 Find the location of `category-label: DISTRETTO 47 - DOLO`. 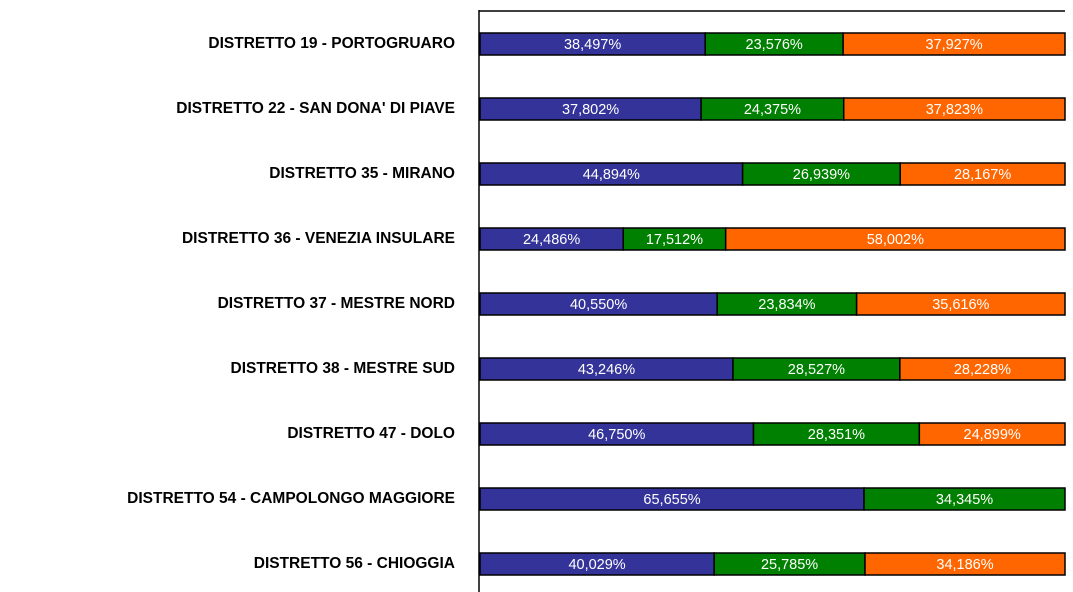

category-label: DISTRETTO 47 - DOLO is located at coordinates (371, 433).